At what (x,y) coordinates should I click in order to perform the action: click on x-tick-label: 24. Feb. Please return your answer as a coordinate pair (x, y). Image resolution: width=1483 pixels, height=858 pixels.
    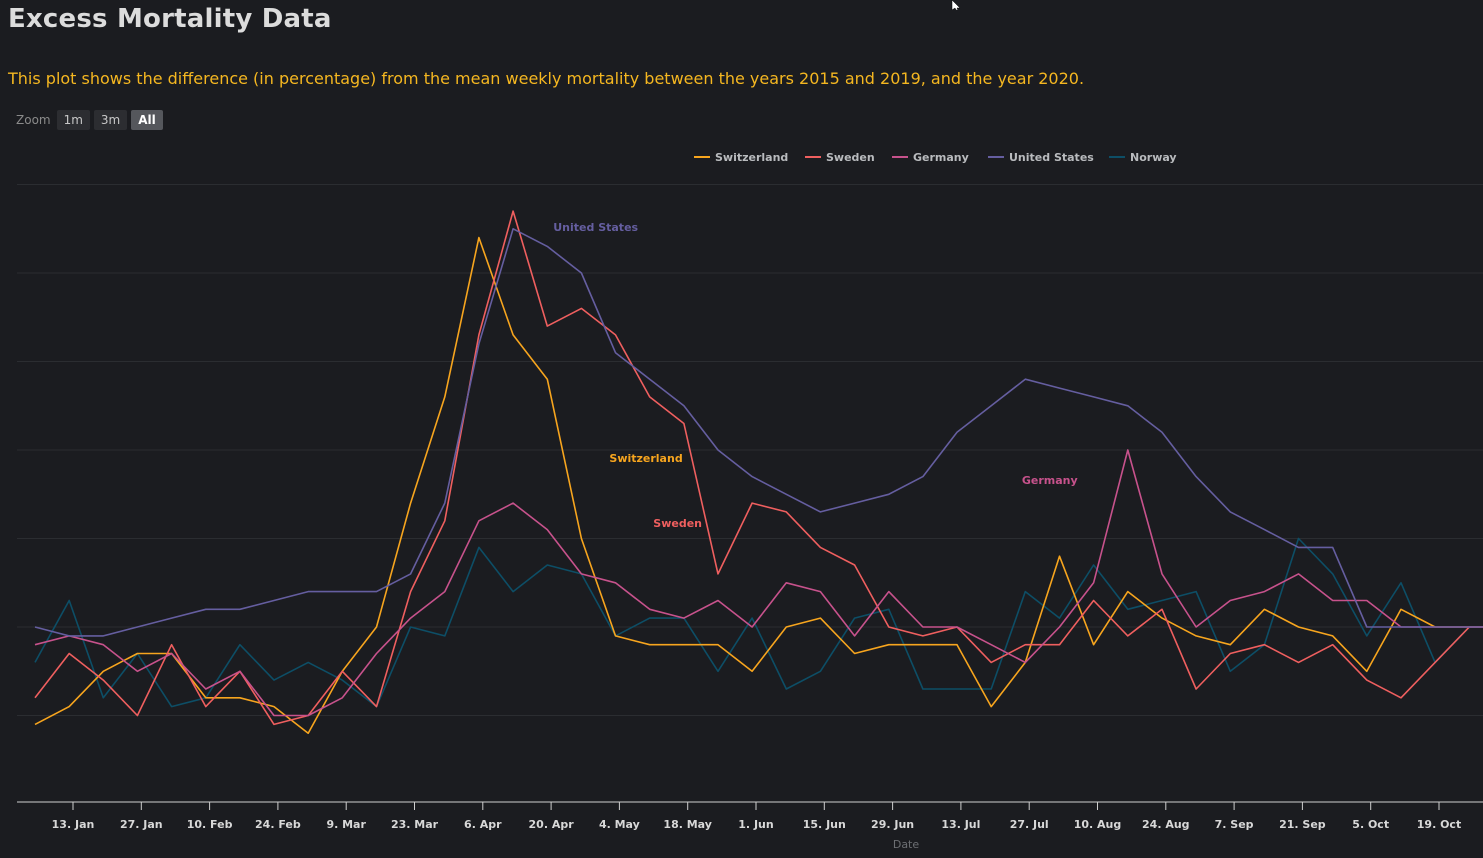
    Looking at the image, I should click on (278, 824).